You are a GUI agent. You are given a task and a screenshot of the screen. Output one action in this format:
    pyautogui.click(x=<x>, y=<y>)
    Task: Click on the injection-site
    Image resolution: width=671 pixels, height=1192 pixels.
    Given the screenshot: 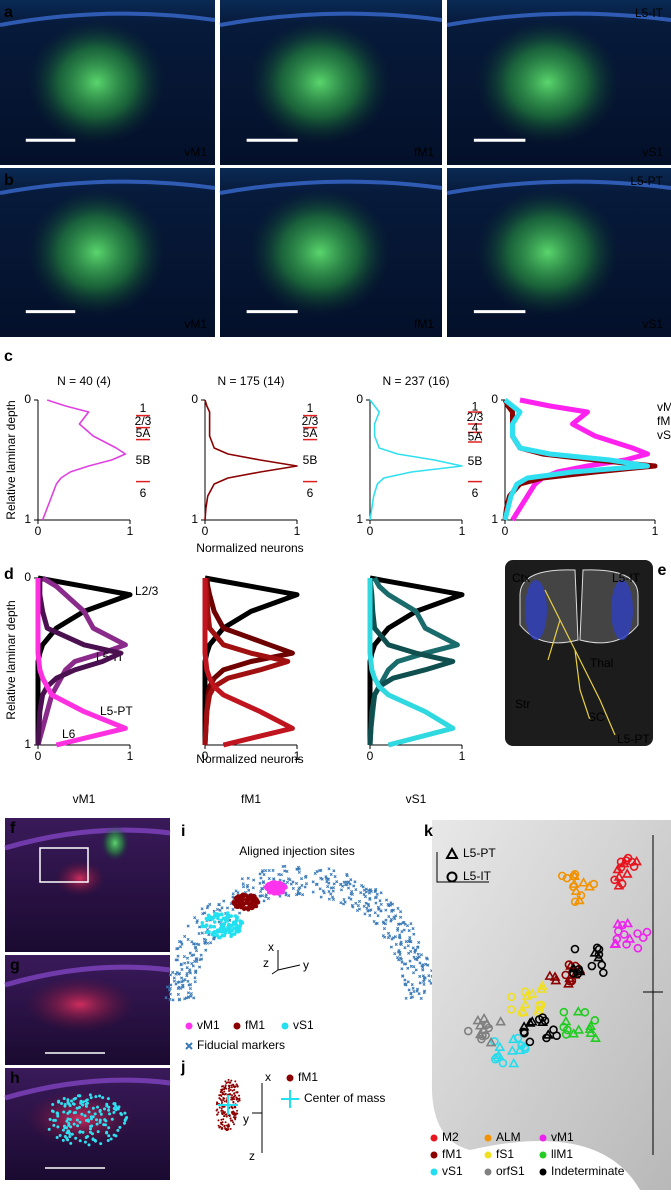 What is the action you would take?
    pyautogui.click(x=80, y=1118)
    